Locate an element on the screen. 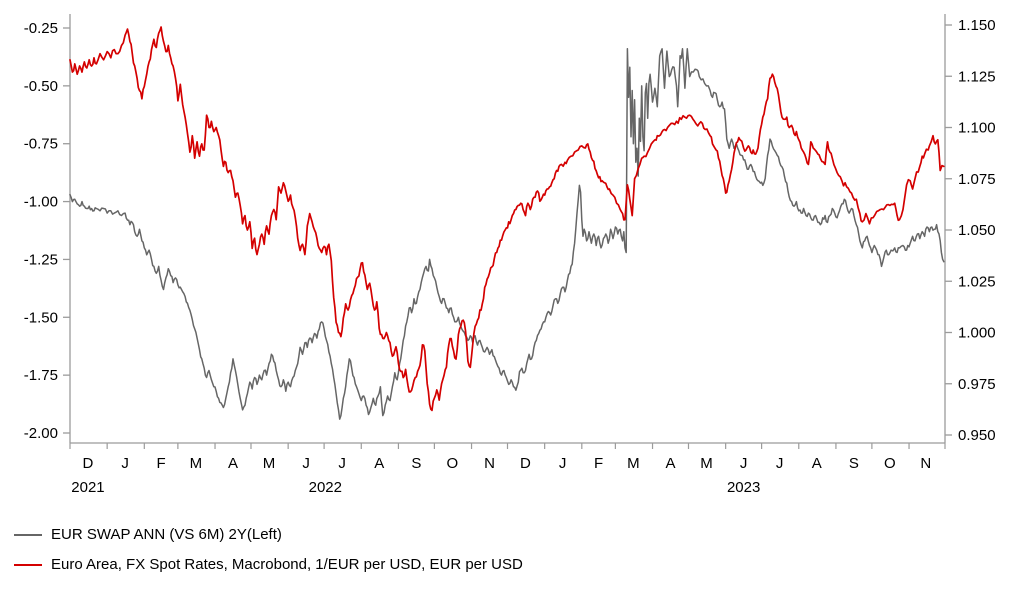 The width and height of the screenshot is (1022, 597). right-axis-tick-label: 1.150 is located at coordinates (977, 25).